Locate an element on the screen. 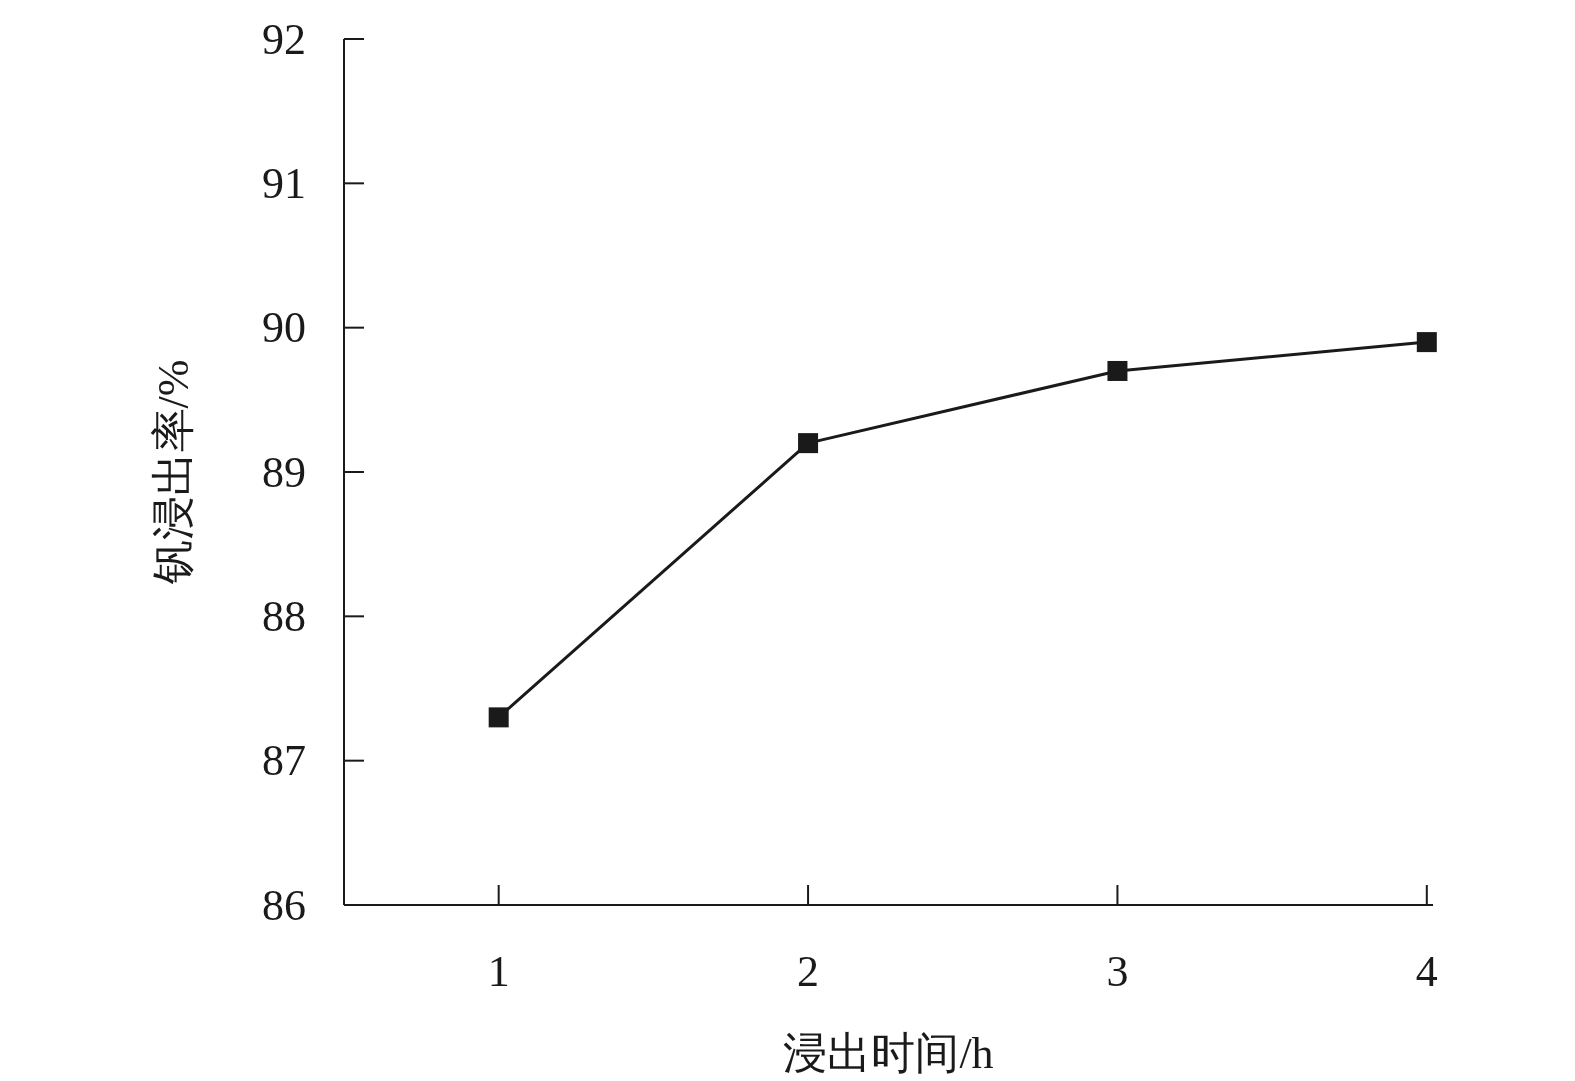  y-tick-label: 87 is located at coordinates (284, 761).